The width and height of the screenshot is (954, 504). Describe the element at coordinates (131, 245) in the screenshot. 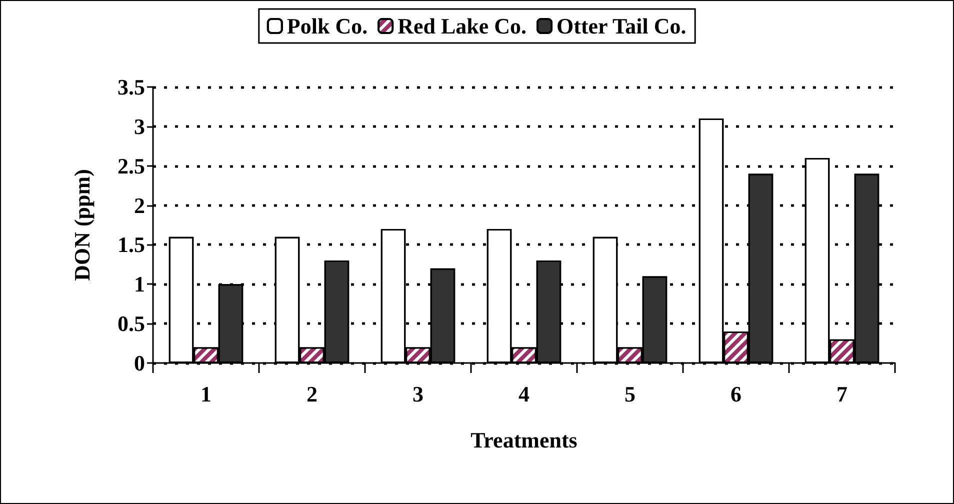

I see `y-tick-label: 1.5` at that location.